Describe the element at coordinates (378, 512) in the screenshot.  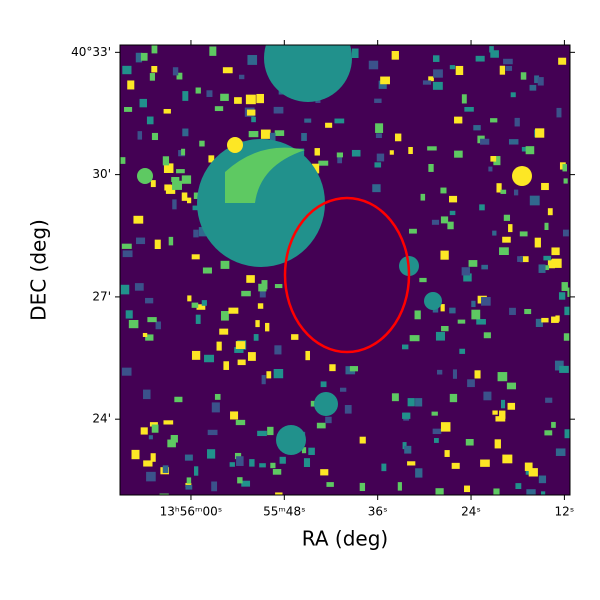
I see `x-tick-label: 36ˢ` at that location.